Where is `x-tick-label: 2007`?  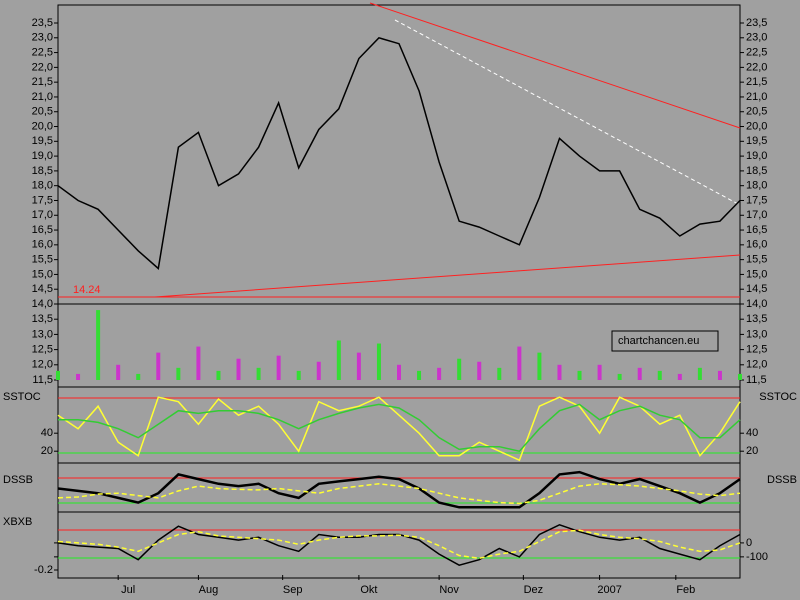 x-tick-label: 2007 is located at coordinates (609, 590).